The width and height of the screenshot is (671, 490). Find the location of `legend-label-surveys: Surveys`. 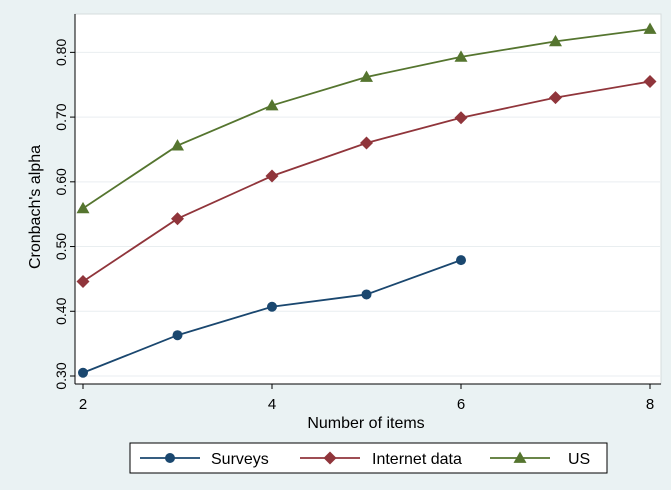

legend-label-surveys: Surveys is located at coordinates (240, 459).